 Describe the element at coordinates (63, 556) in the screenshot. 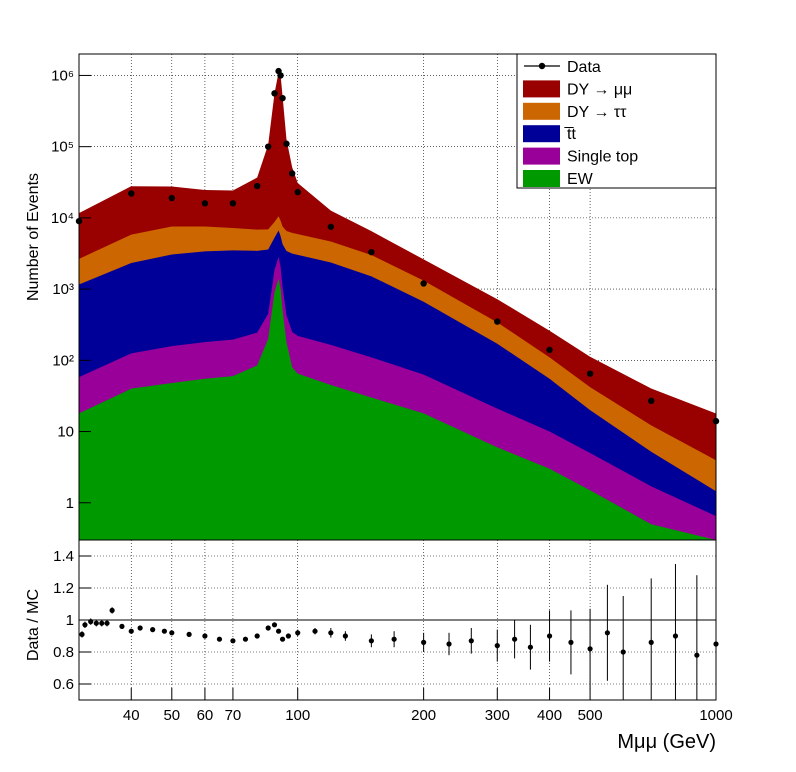

I see `ratio-y-tick-label: 1.4` at that location.